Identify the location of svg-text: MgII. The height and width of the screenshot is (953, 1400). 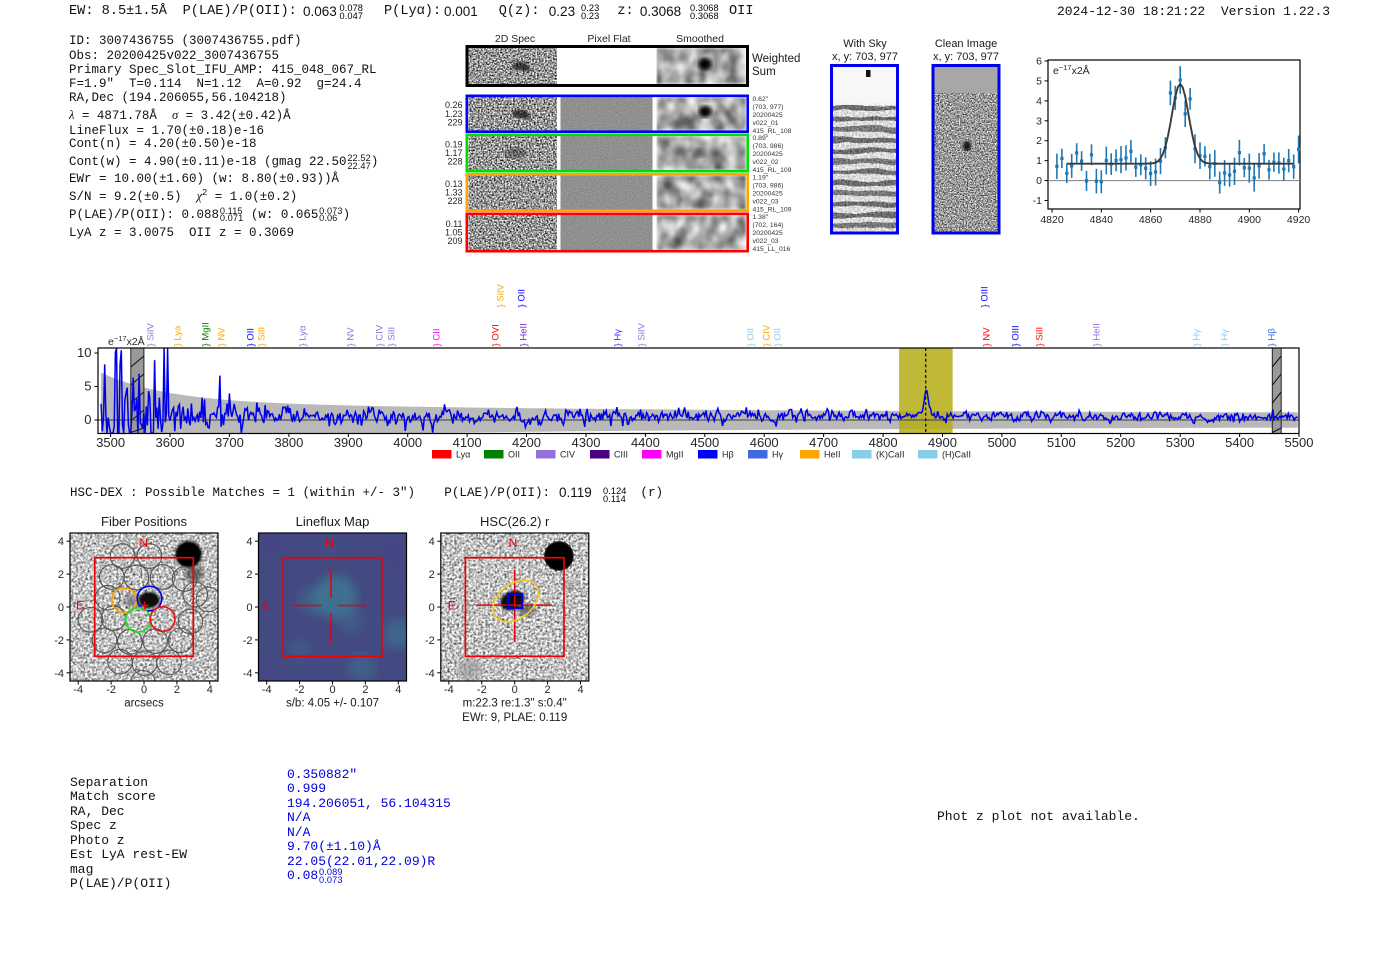
(675, 455).